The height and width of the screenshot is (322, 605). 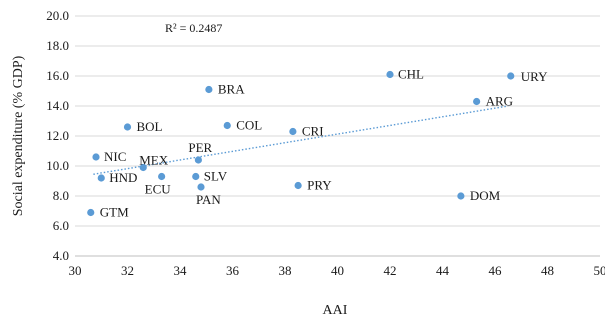 I want to click on point-label: BRA, so click(x=231, y=89).